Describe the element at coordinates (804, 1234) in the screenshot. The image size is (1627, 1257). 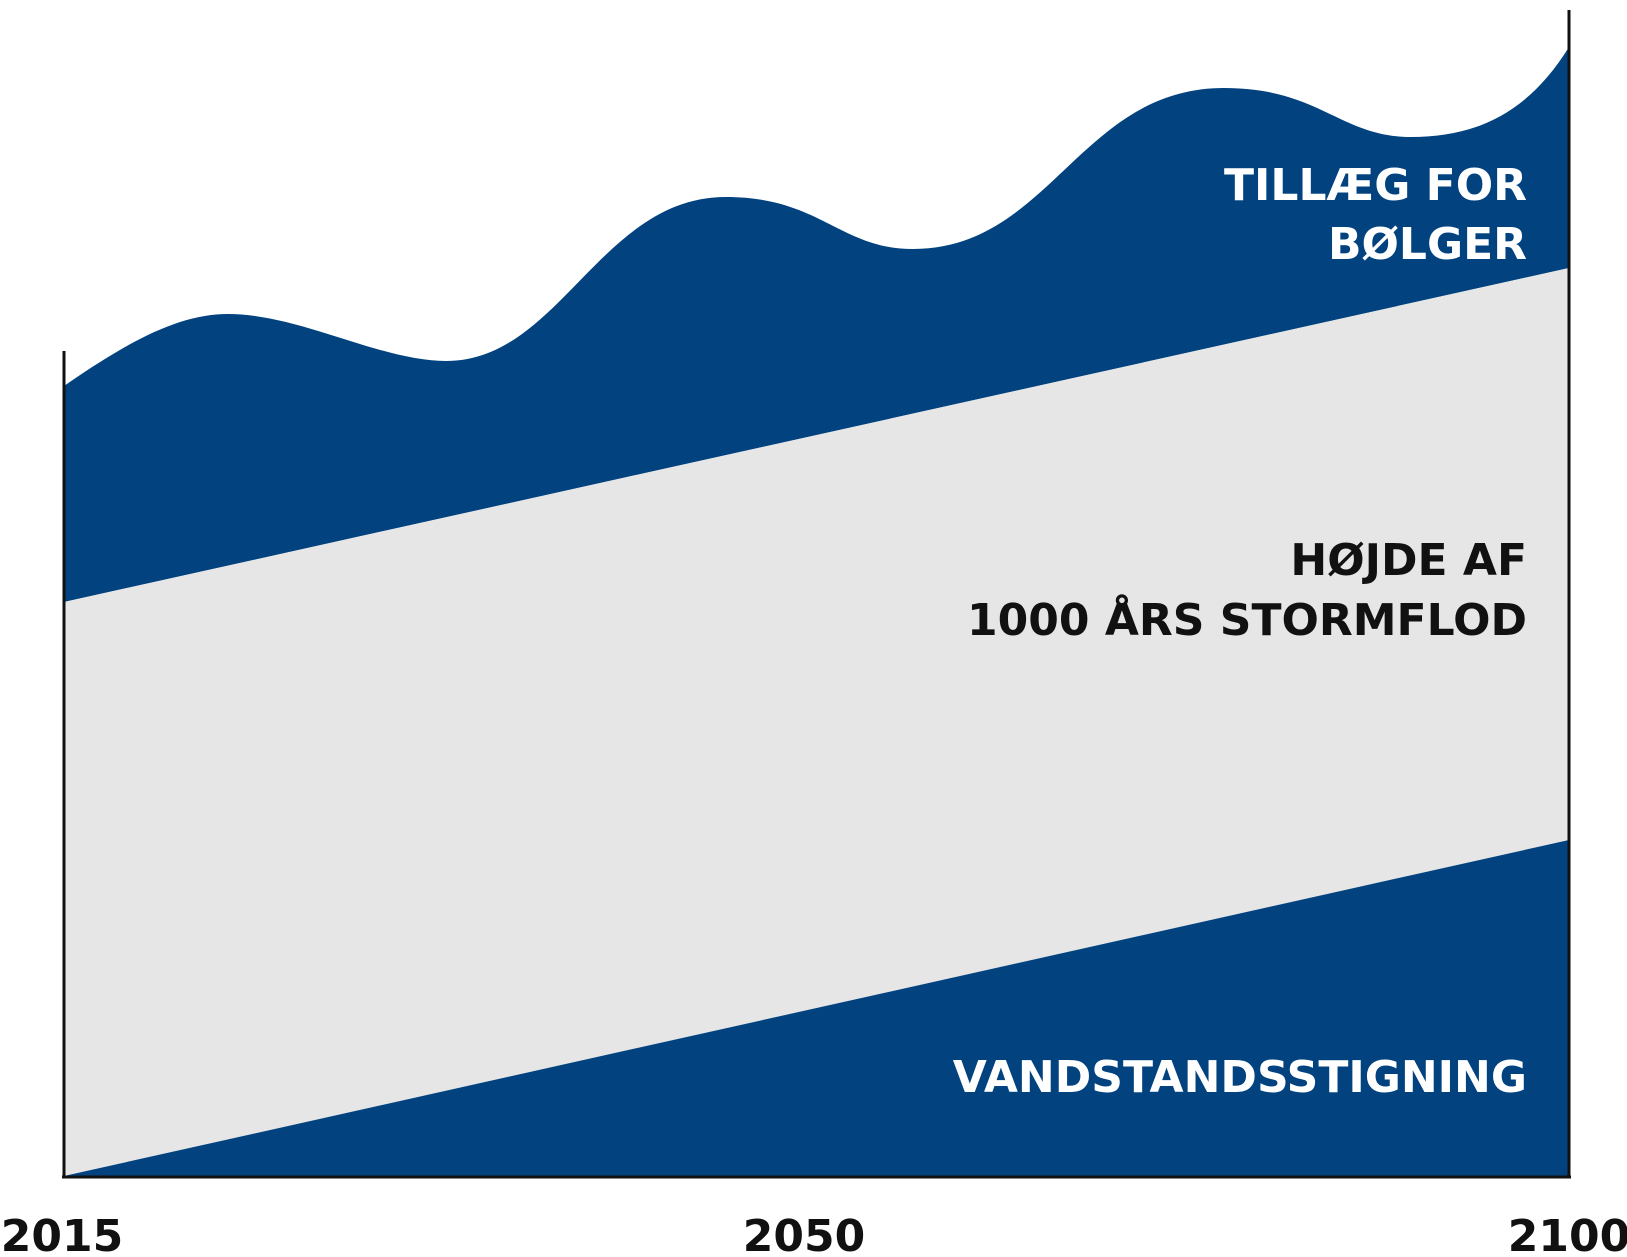
I see `x-tick-label: 2050` at that location.